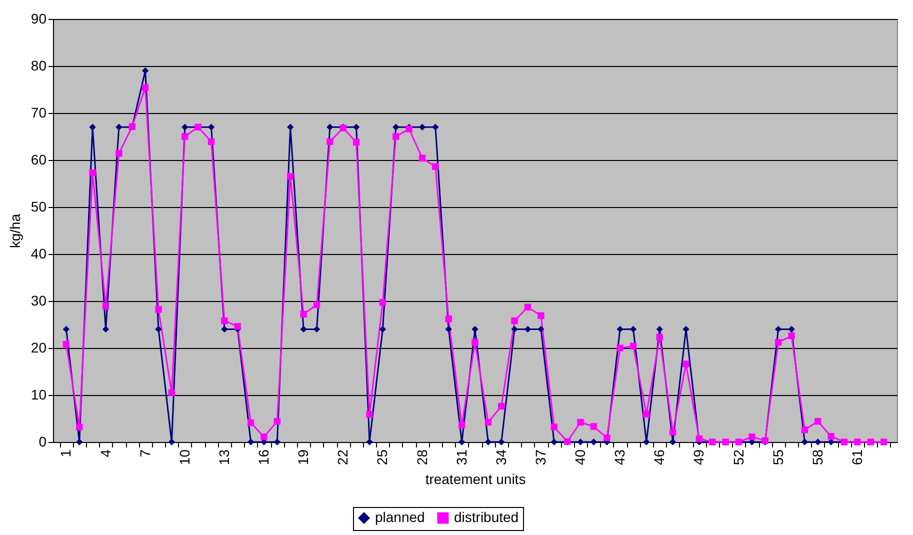  I want to click on legend-label: distributed, so click(486, 517).